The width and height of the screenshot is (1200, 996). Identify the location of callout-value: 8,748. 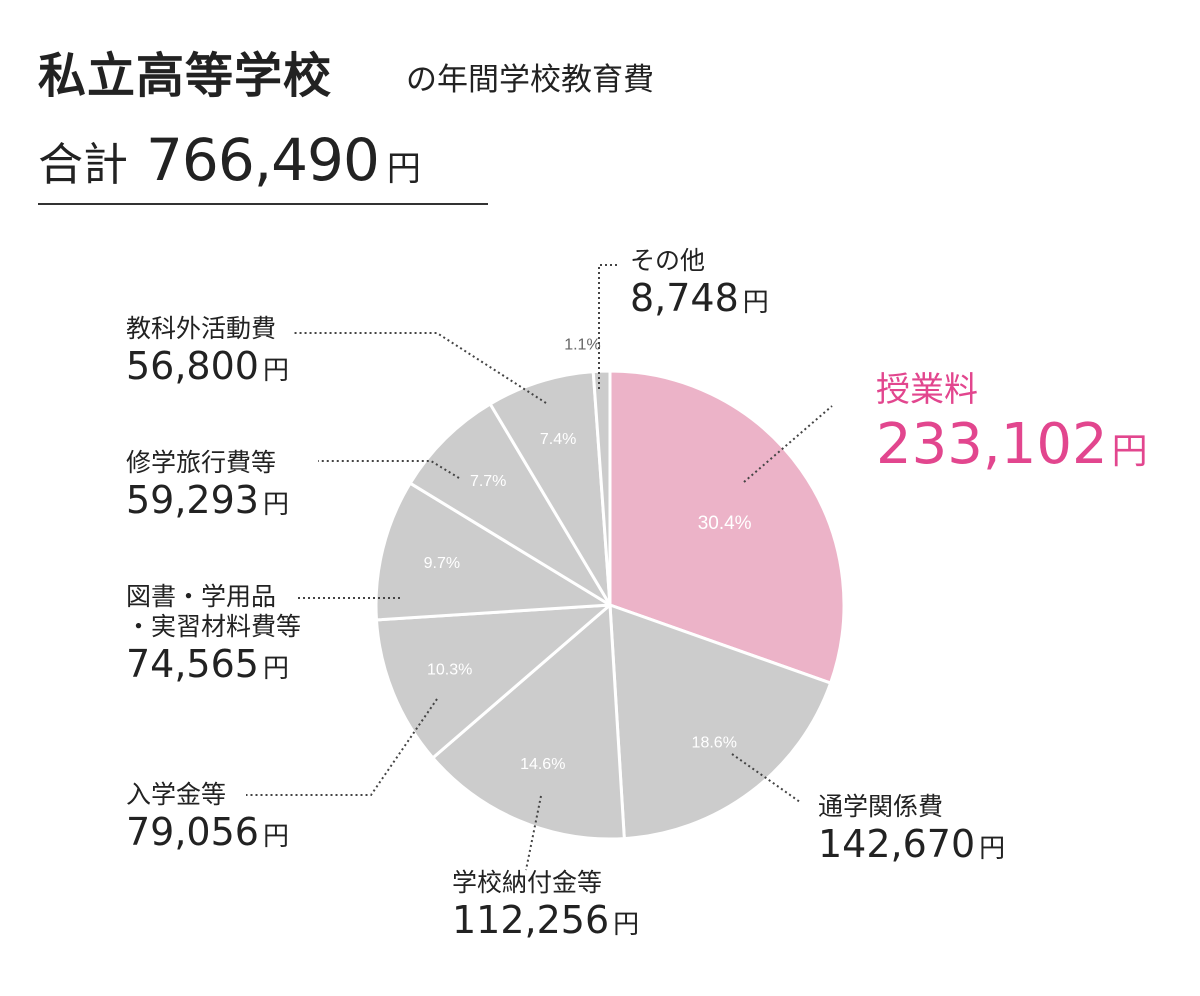
(684, 298).